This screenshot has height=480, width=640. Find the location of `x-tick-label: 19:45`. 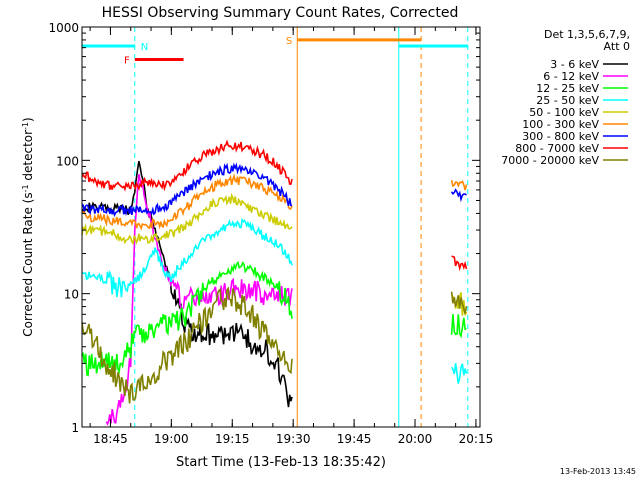

x-tick-label: 19:45 is located at coordinates (354, 439).